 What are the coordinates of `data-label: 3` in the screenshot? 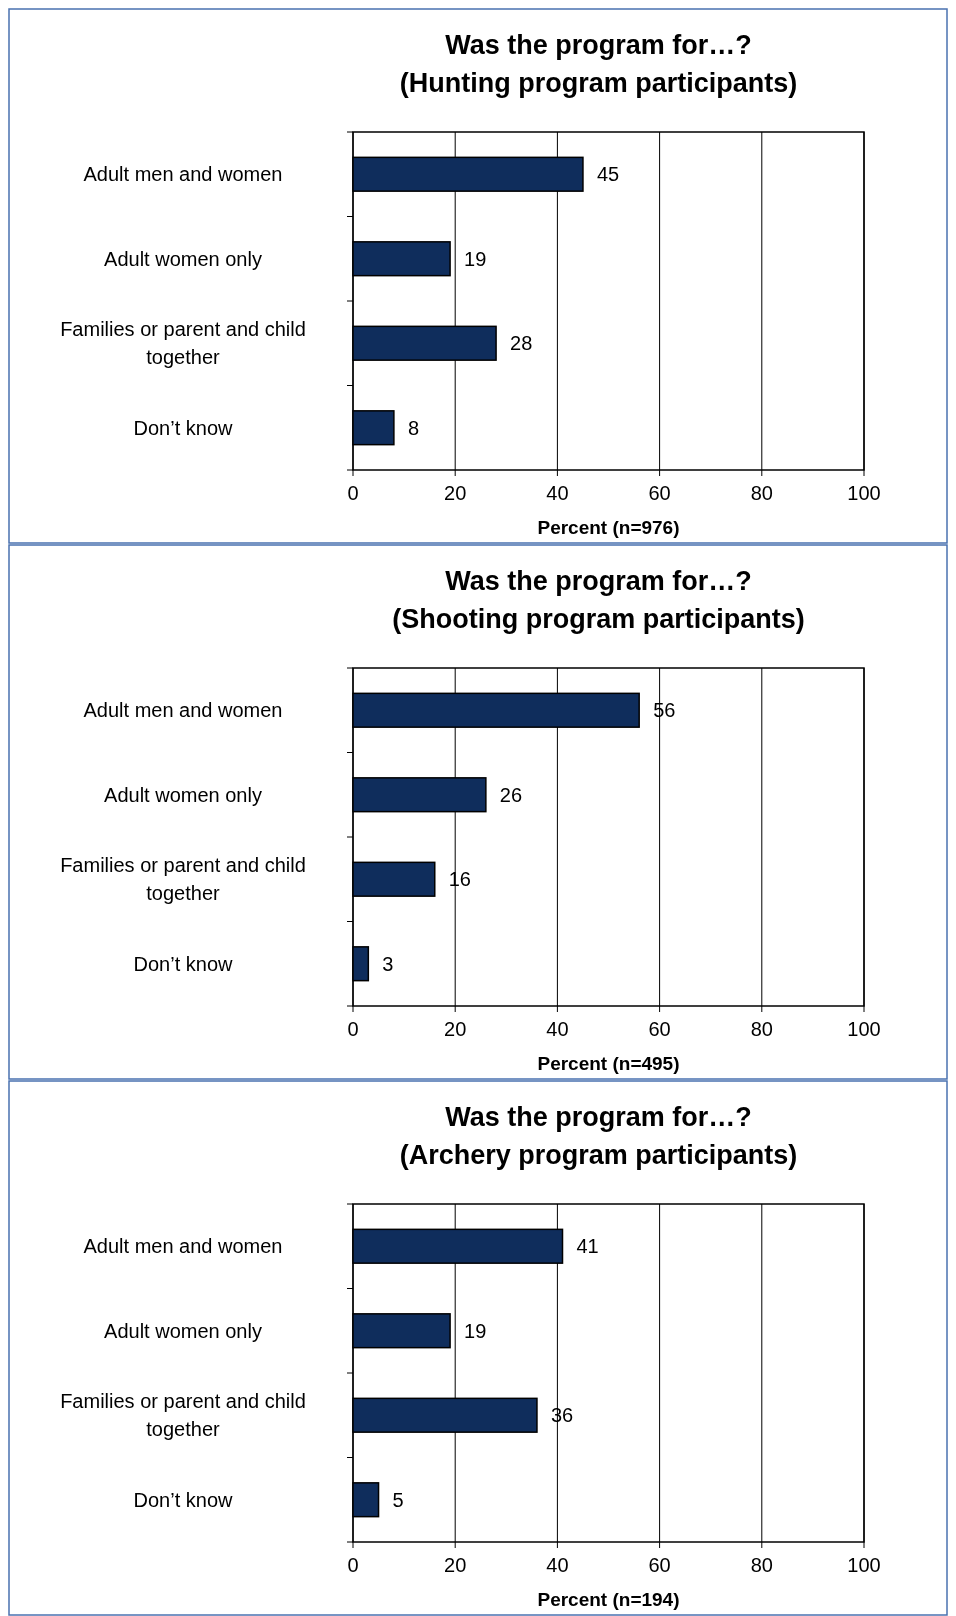 It's located at (388, 963).